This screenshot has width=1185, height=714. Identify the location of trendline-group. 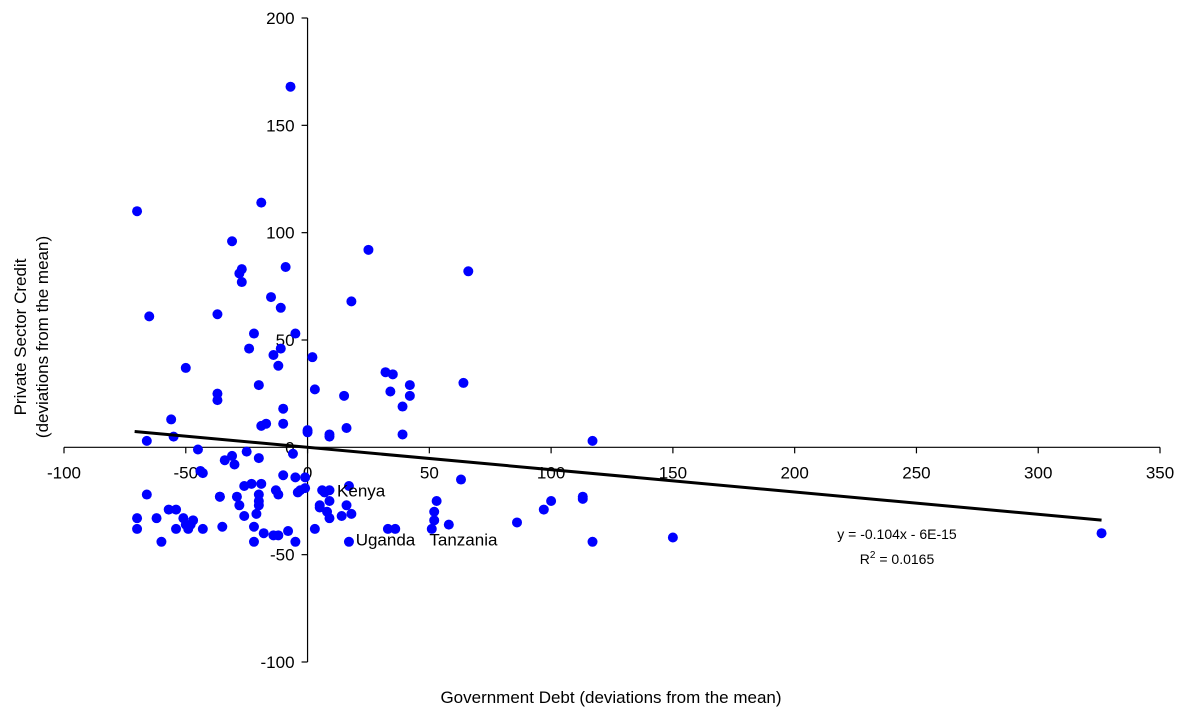
(618, 475).